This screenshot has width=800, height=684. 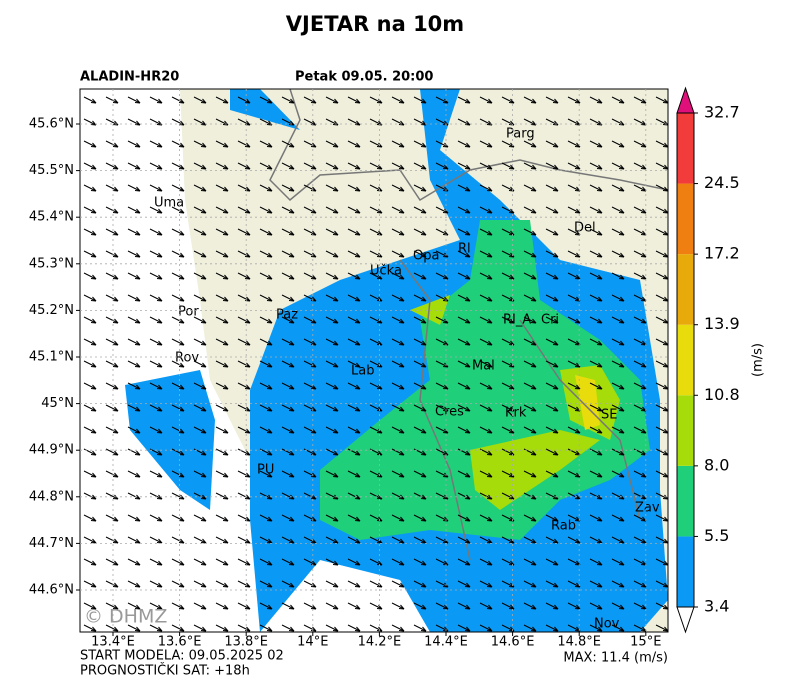 What do you see at coordinates (585, 228) in the screenshot?
I see `place-label: Del` at bounding box center [585, 228].